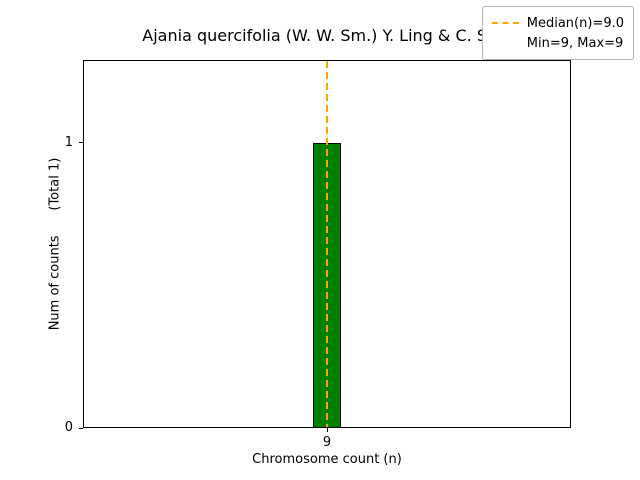 The image size is (640, 480). What do you see at coordinates (68, 427) in the screenshot?
I see `y-tick-label: 0` at bounding box center [68, 427].